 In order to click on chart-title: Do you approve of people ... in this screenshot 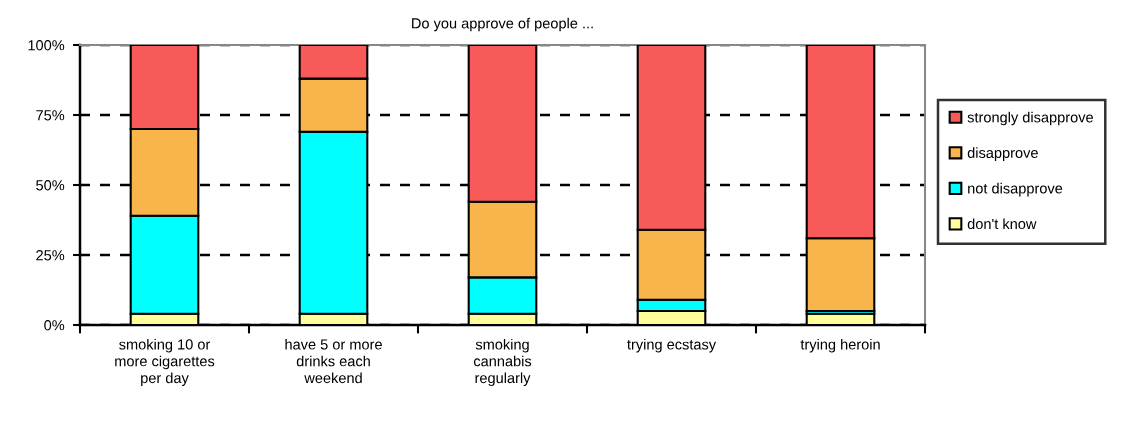, I will do `click(502, 24)`.